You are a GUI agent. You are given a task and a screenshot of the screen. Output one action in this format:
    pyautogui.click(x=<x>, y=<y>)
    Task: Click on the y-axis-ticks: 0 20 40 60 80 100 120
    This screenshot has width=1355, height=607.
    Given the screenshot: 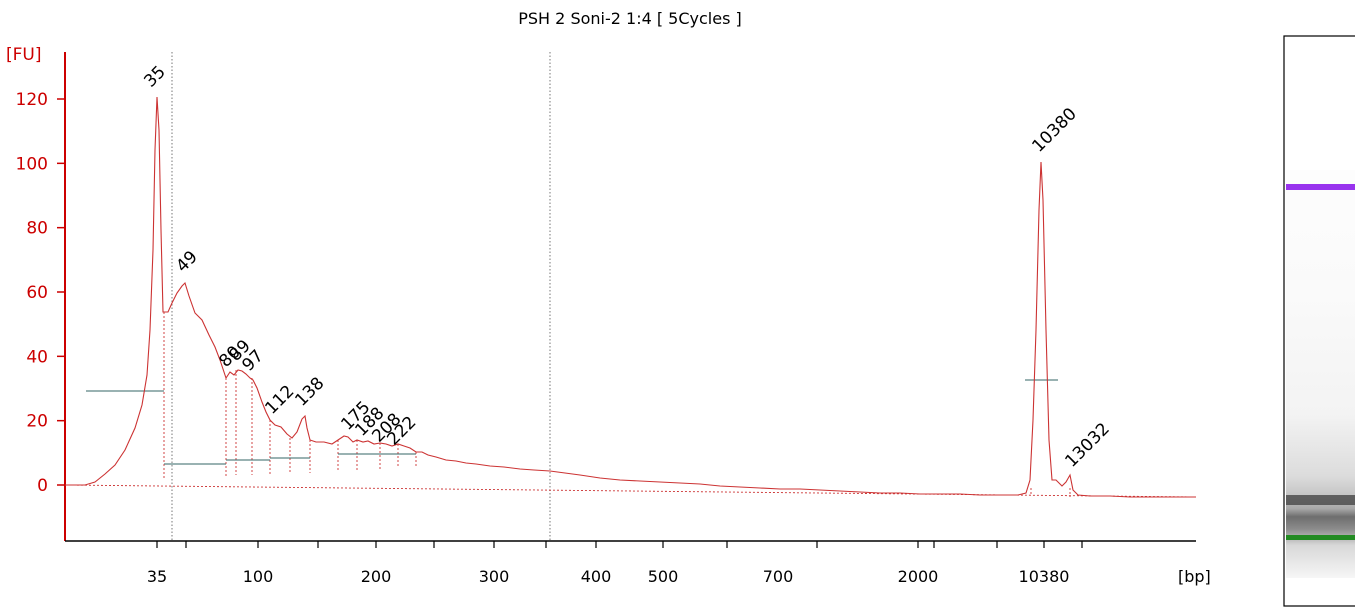 What is the action you would take?
    pyautogui.click(x=40, y=293)
    